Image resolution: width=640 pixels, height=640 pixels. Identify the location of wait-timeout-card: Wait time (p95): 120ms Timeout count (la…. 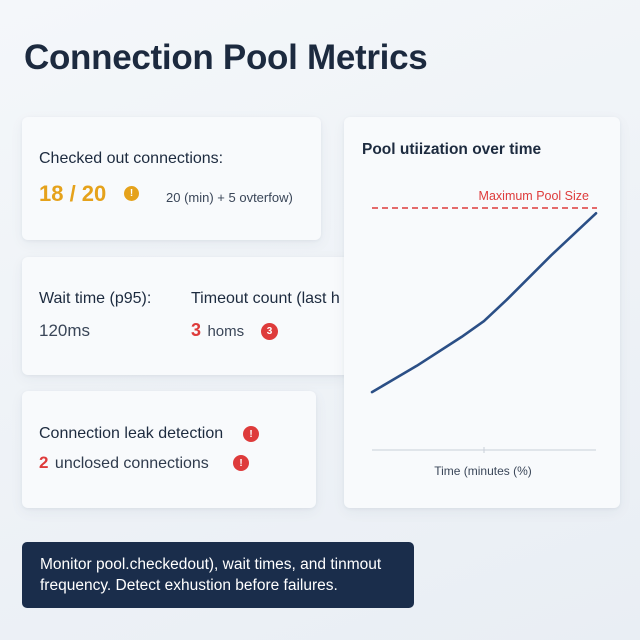
(185, 316).